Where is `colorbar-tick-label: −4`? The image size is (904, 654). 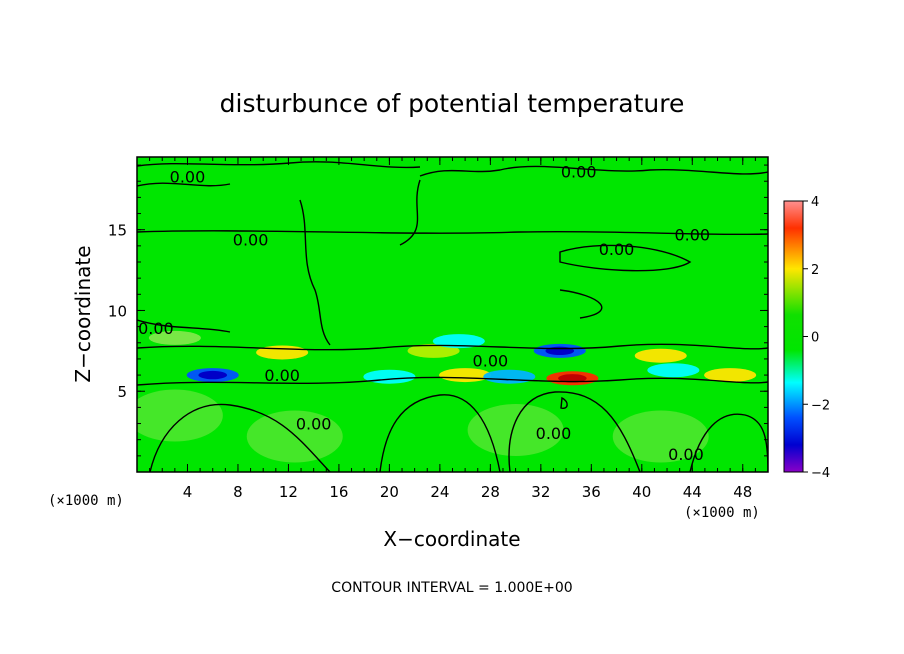 colorbar-tick-label: −4 is located at coordinates (820, 473).